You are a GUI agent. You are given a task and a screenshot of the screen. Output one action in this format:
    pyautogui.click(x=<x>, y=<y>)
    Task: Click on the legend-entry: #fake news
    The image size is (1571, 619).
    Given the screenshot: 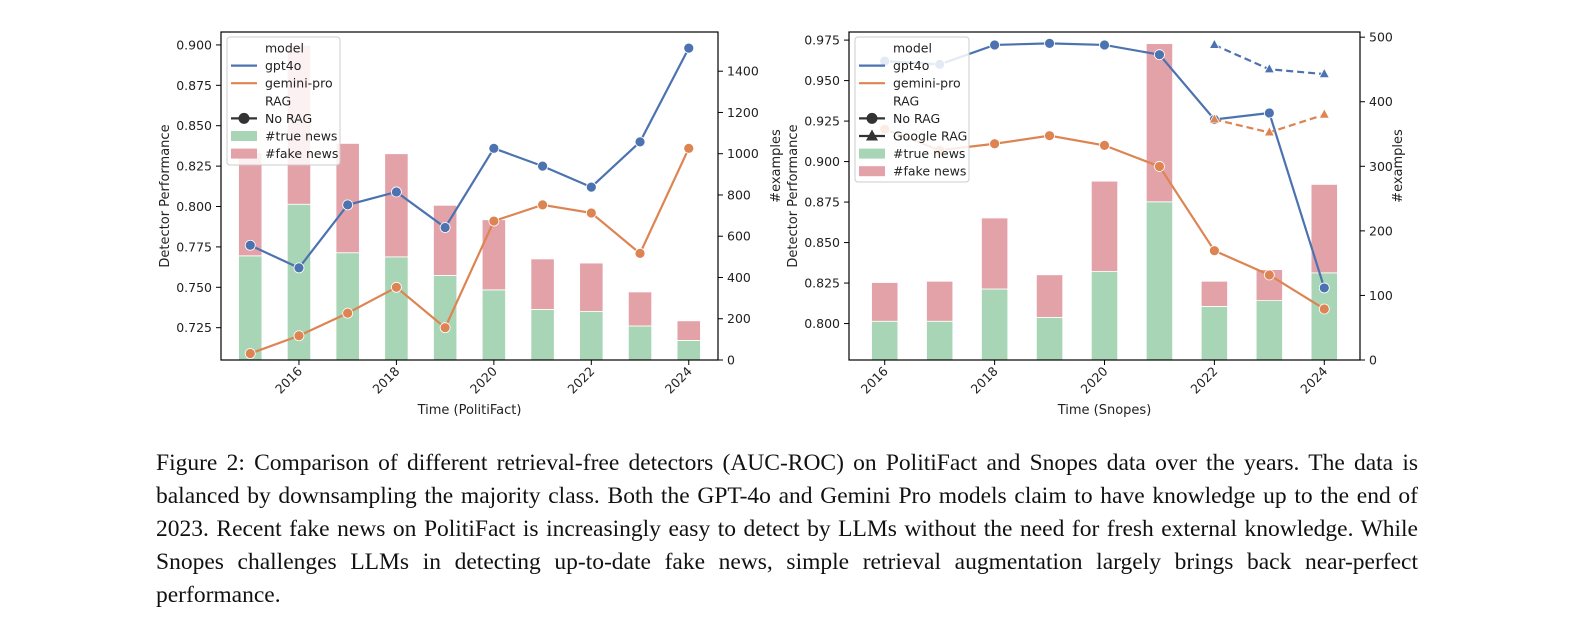 What is the action you would take?
    pyautogui.click(x=929, y=171)
    